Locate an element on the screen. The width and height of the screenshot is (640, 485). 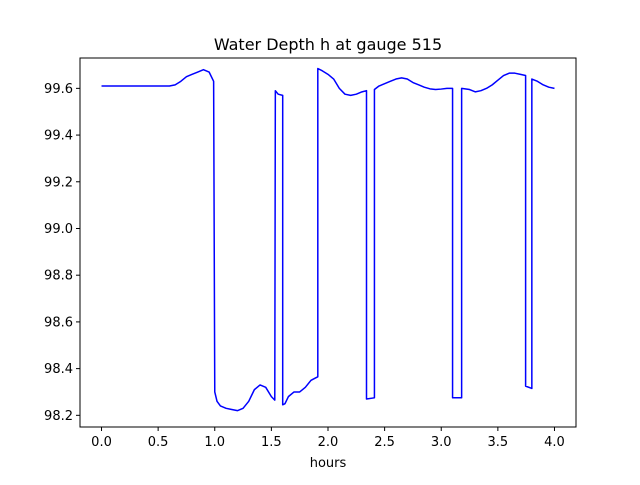
x-tick-label: 2.0 is located at coordinates (328, 442).